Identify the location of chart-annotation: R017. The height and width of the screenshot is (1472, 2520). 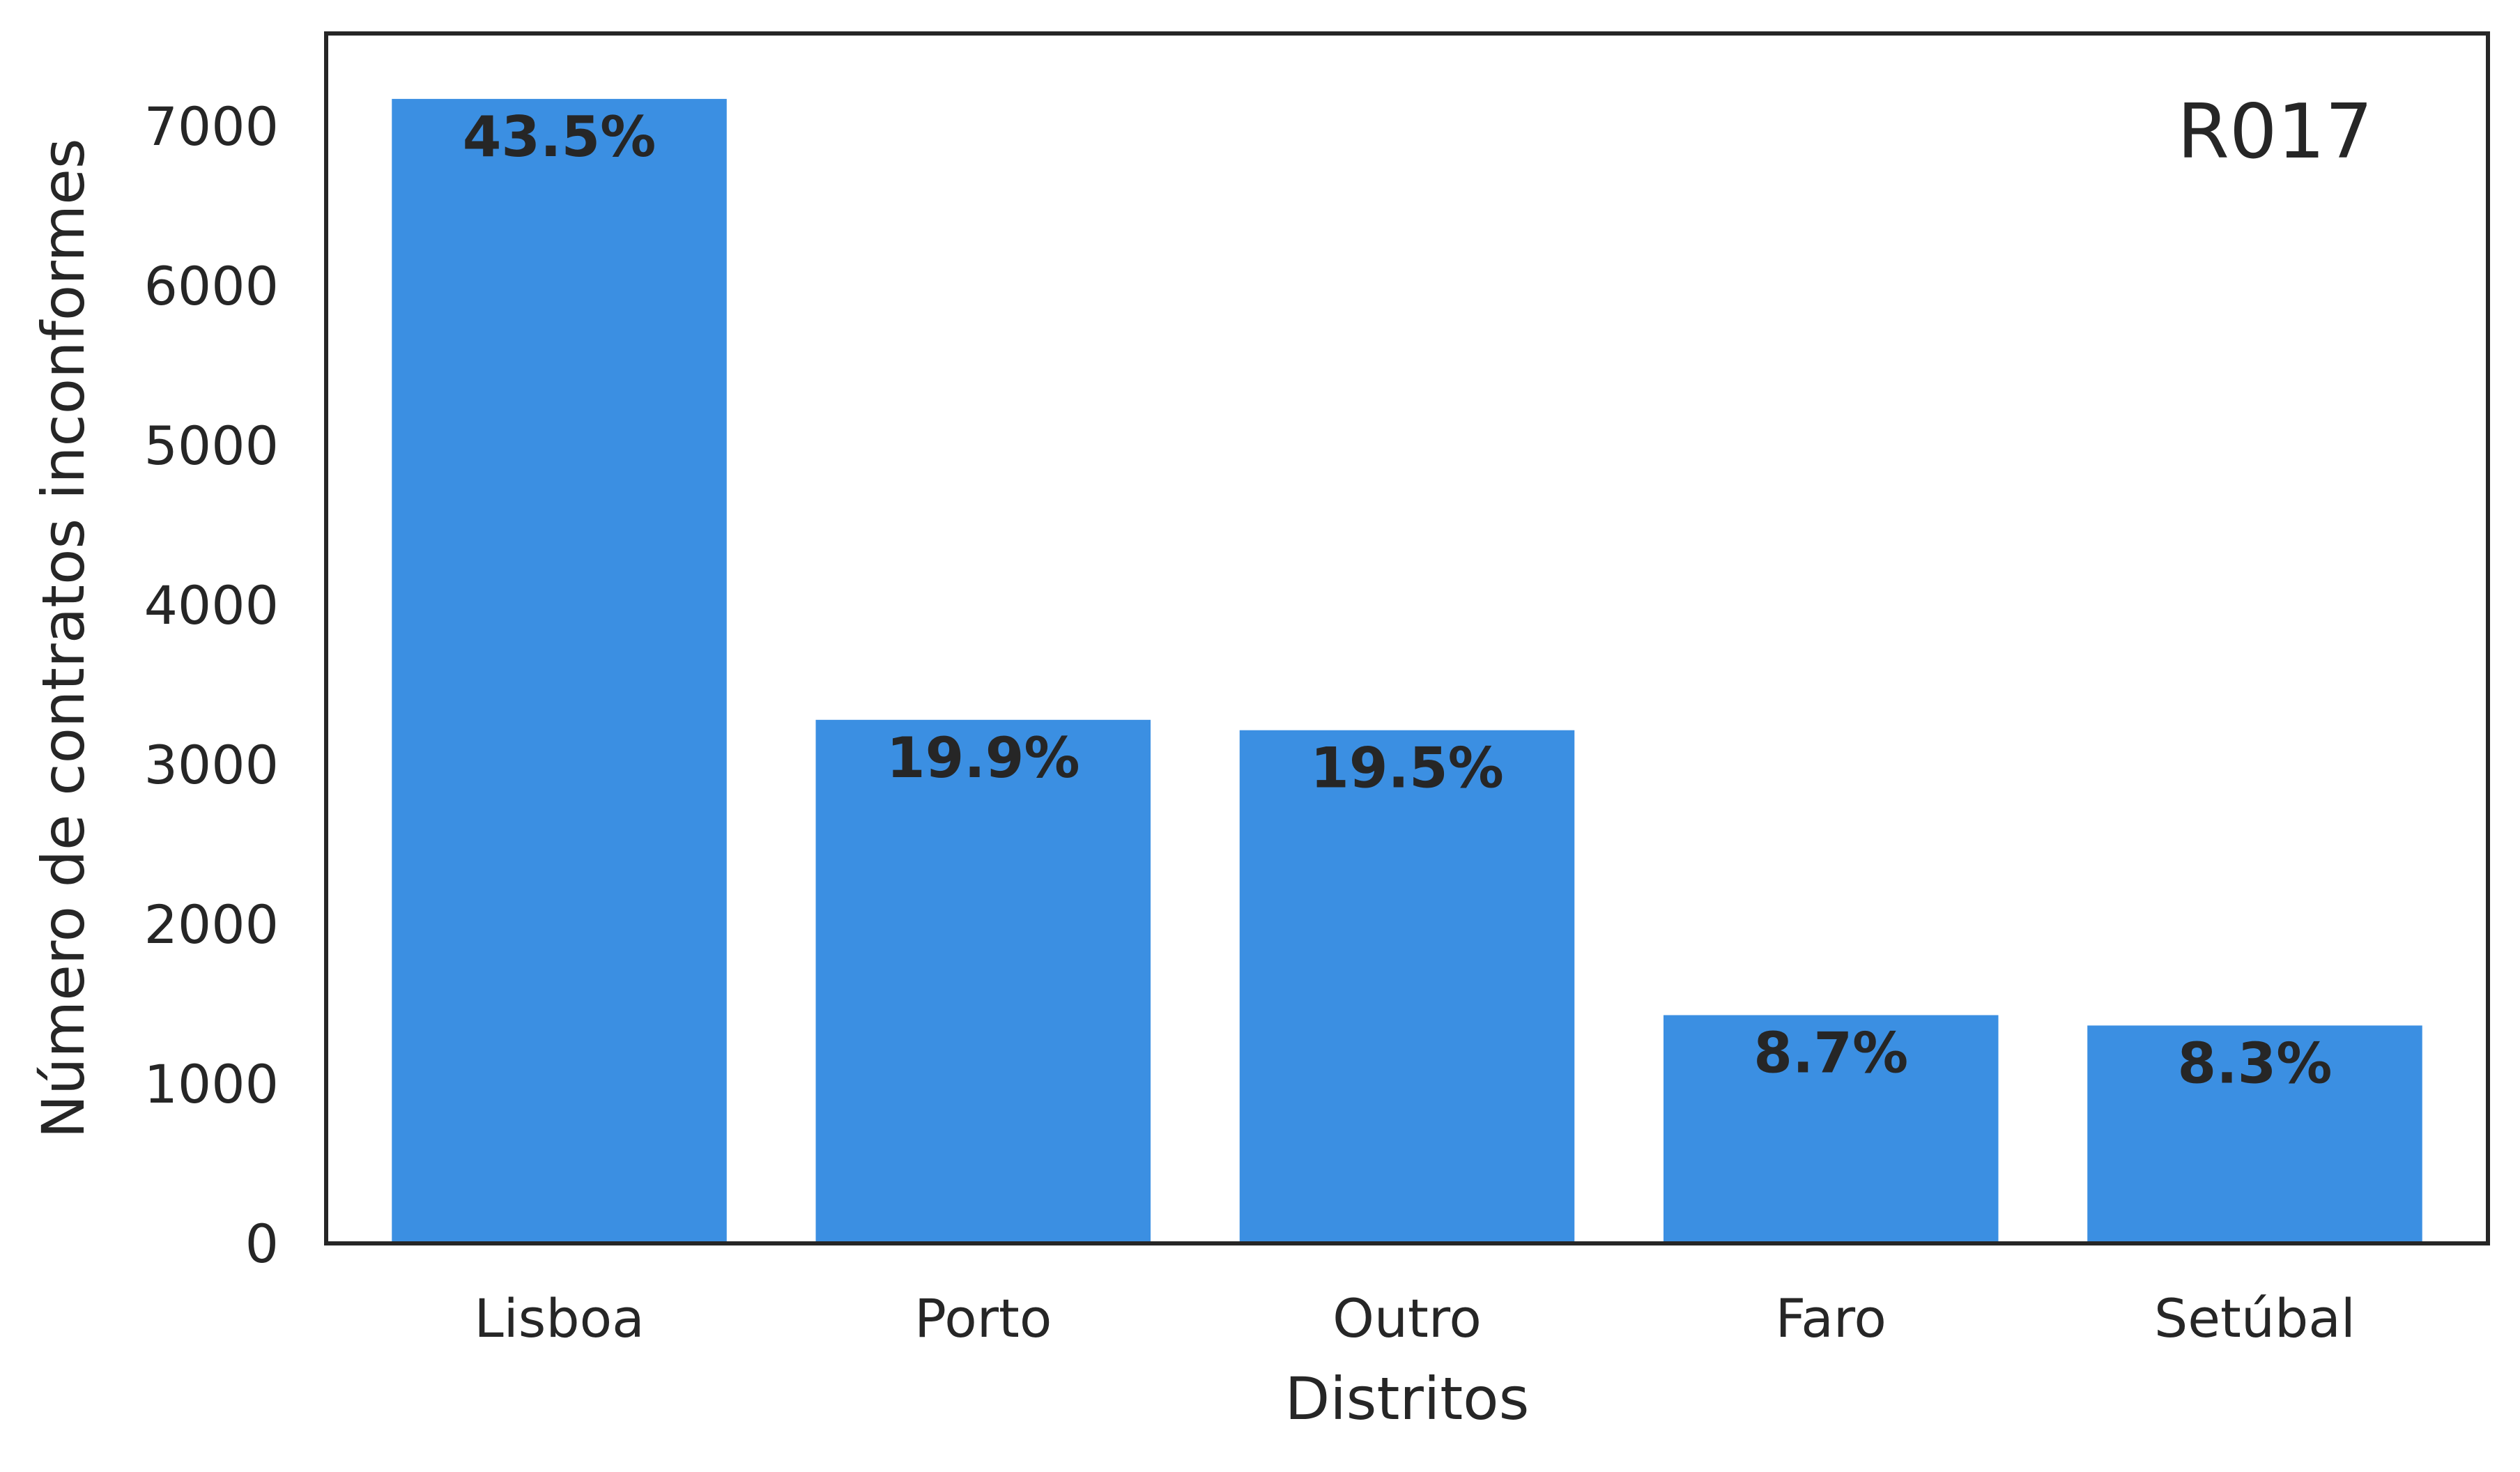
(2275, 132).